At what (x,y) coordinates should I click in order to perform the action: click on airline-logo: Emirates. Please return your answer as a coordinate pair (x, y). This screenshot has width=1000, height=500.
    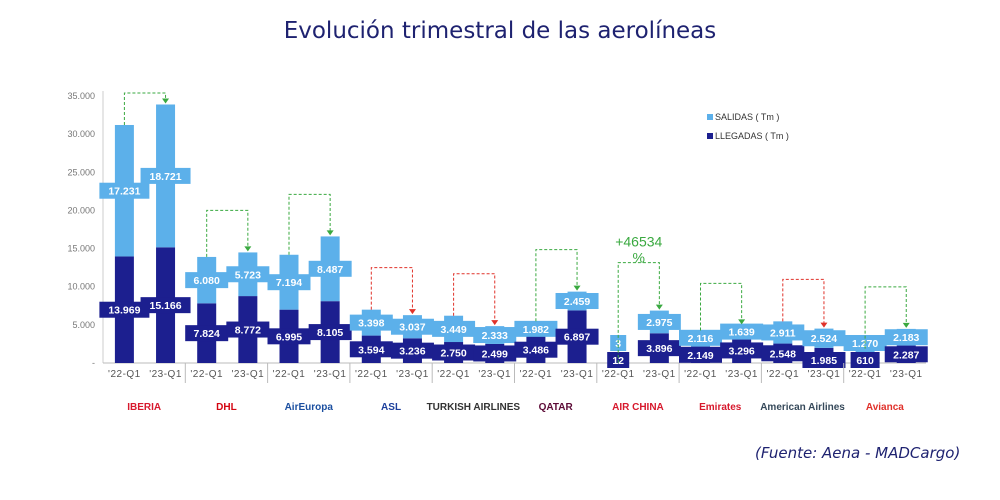
    Looking at the image, I should click on (720, 407).